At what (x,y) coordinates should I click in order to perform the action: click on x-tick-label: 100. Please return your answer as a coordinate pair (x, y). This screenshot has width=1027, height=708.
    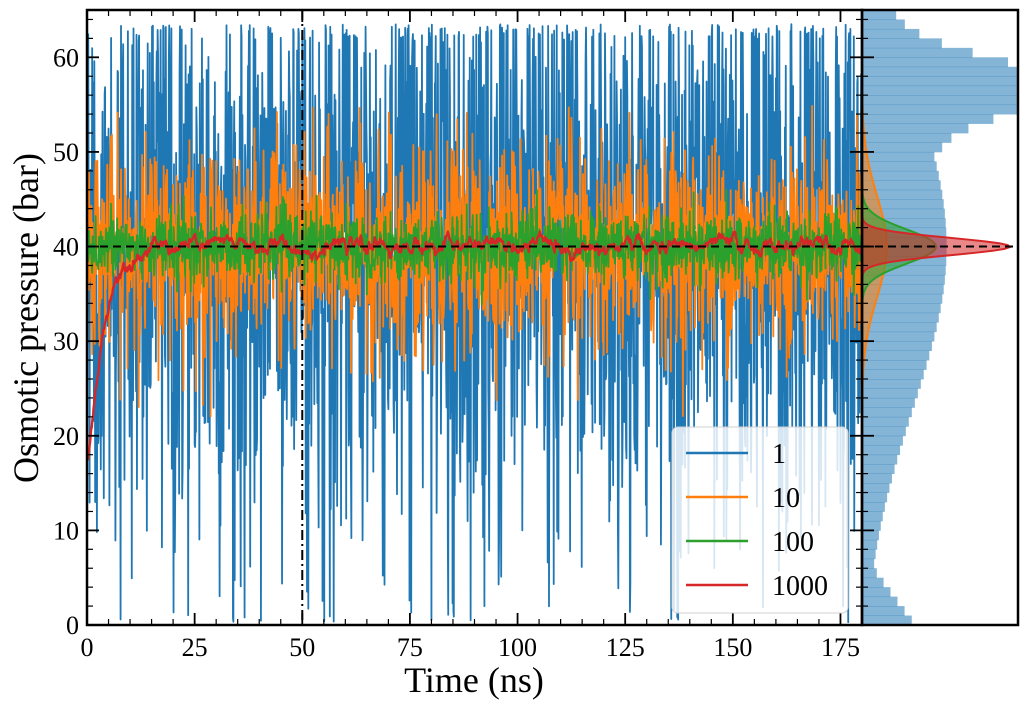
    Looking at the image, I should click on (517, 647).